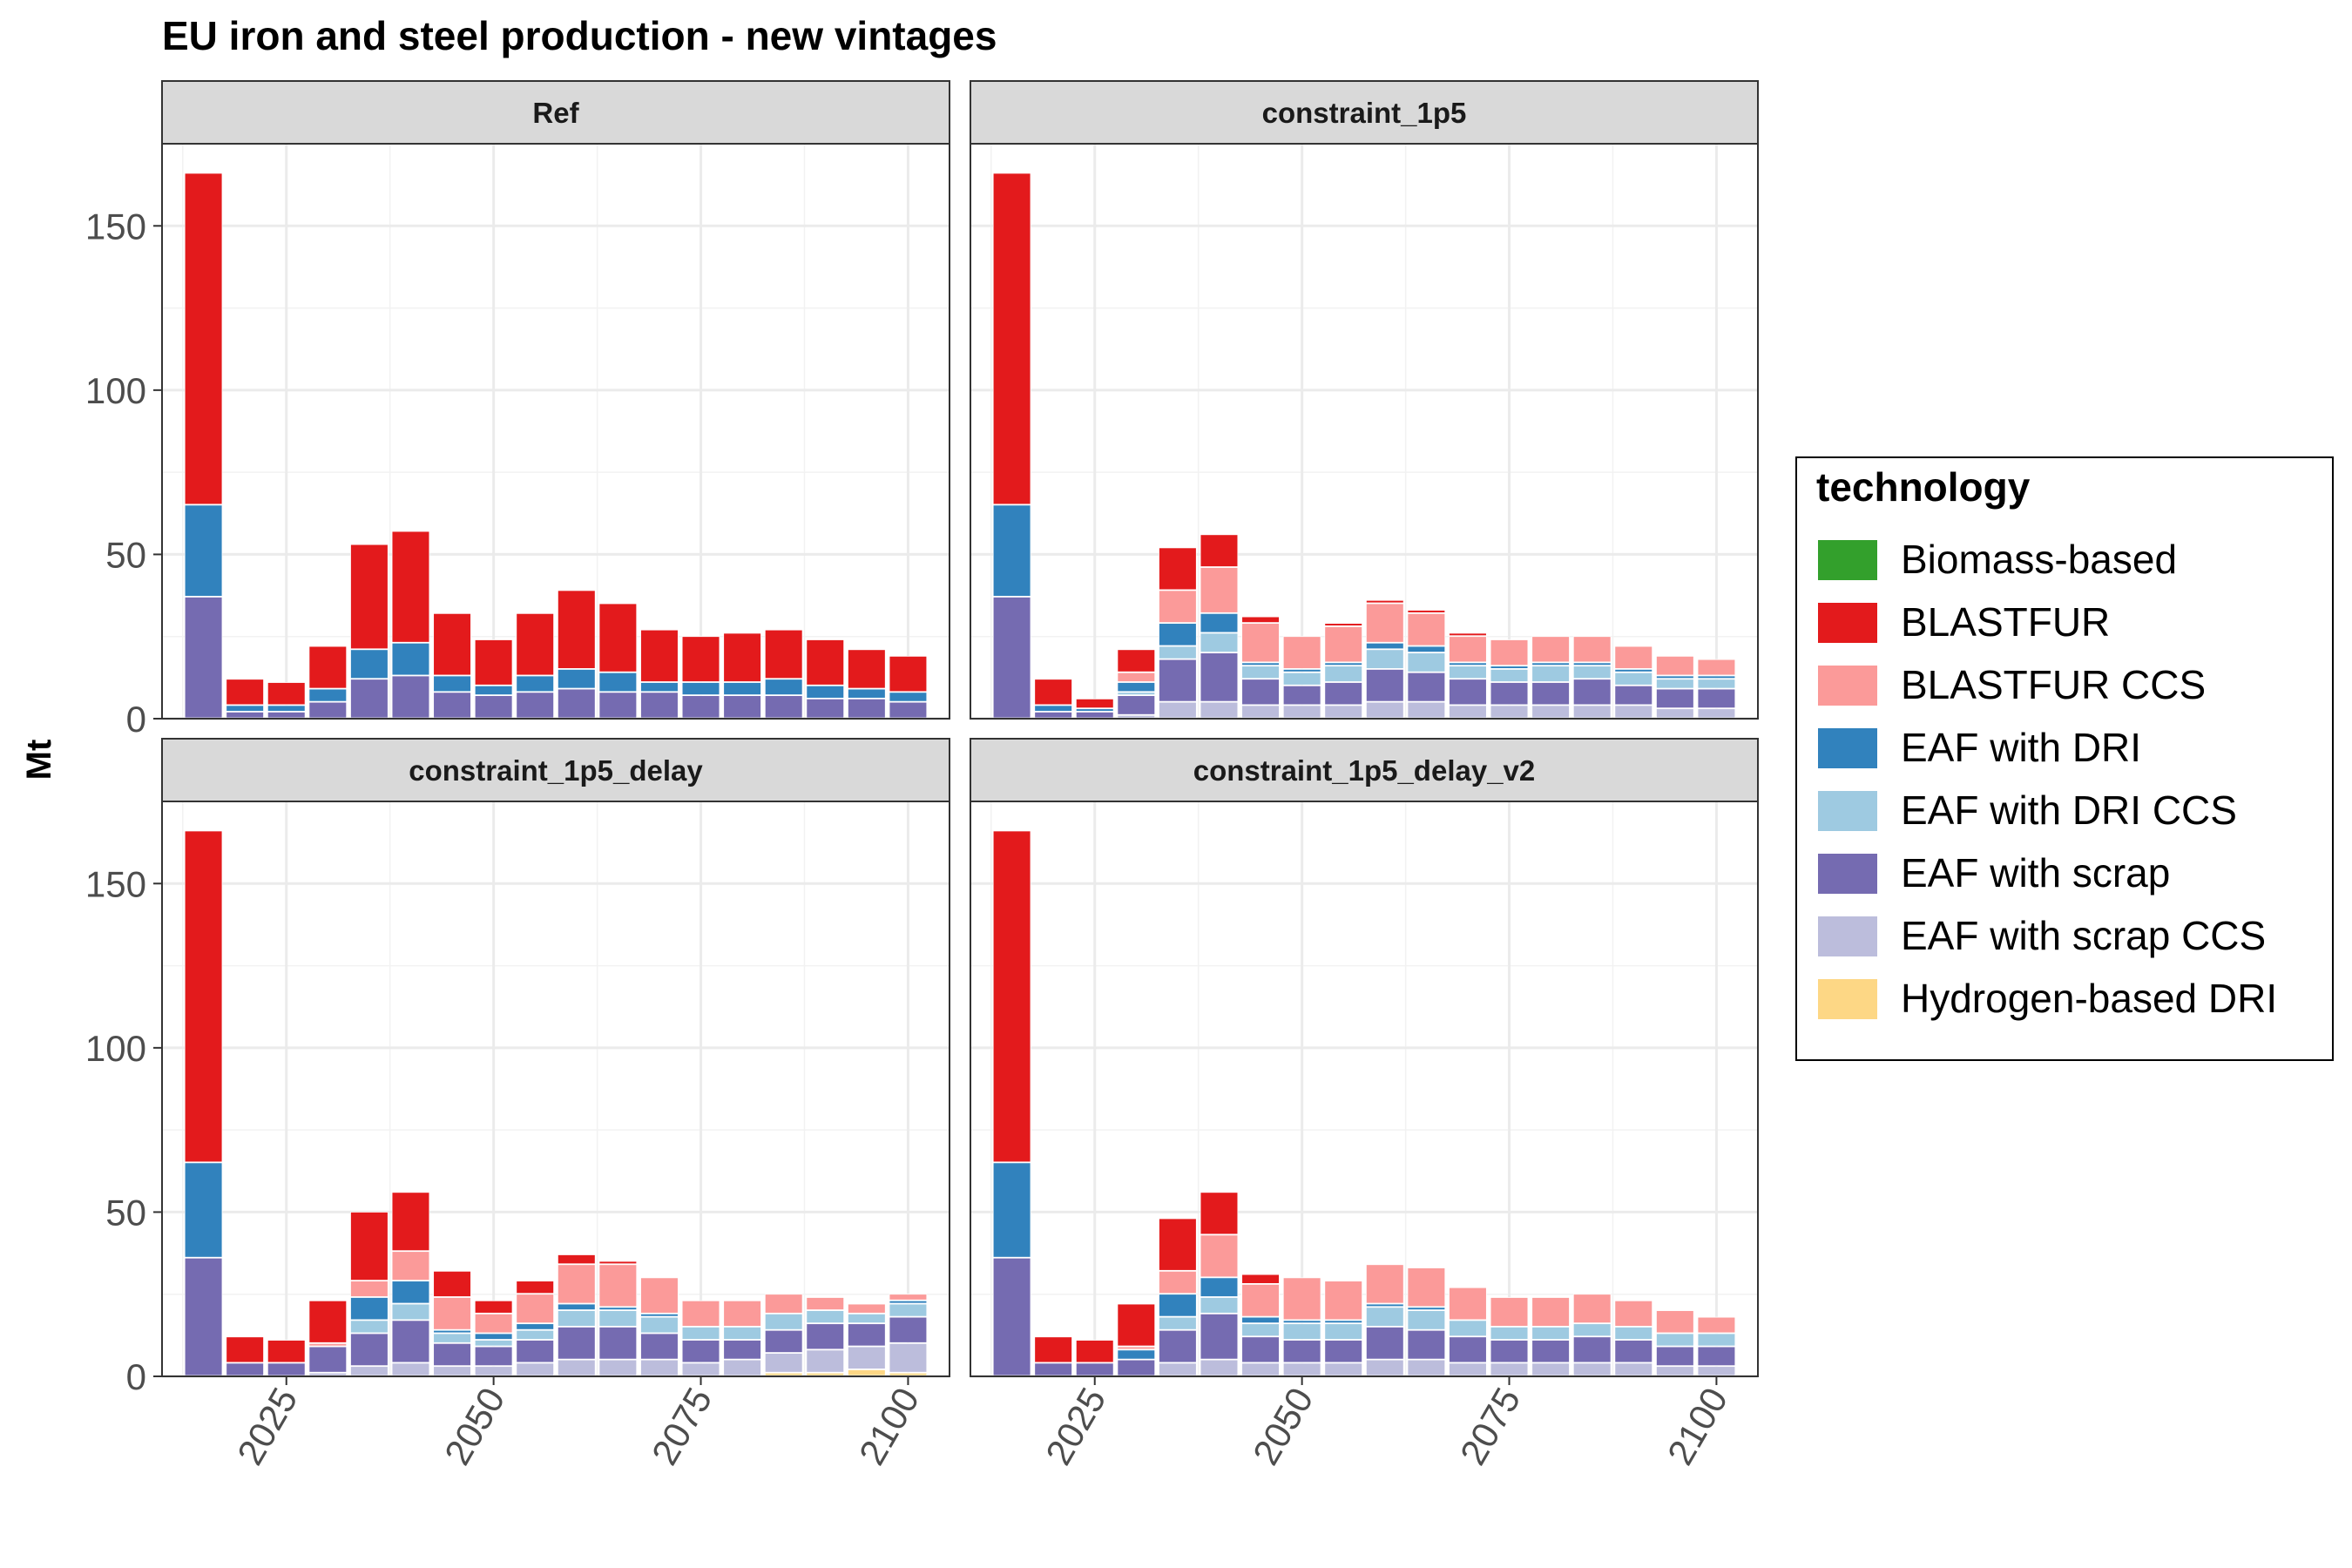  I want to click on legend-label: BLASTFUR CCS, so click(2053, 684).